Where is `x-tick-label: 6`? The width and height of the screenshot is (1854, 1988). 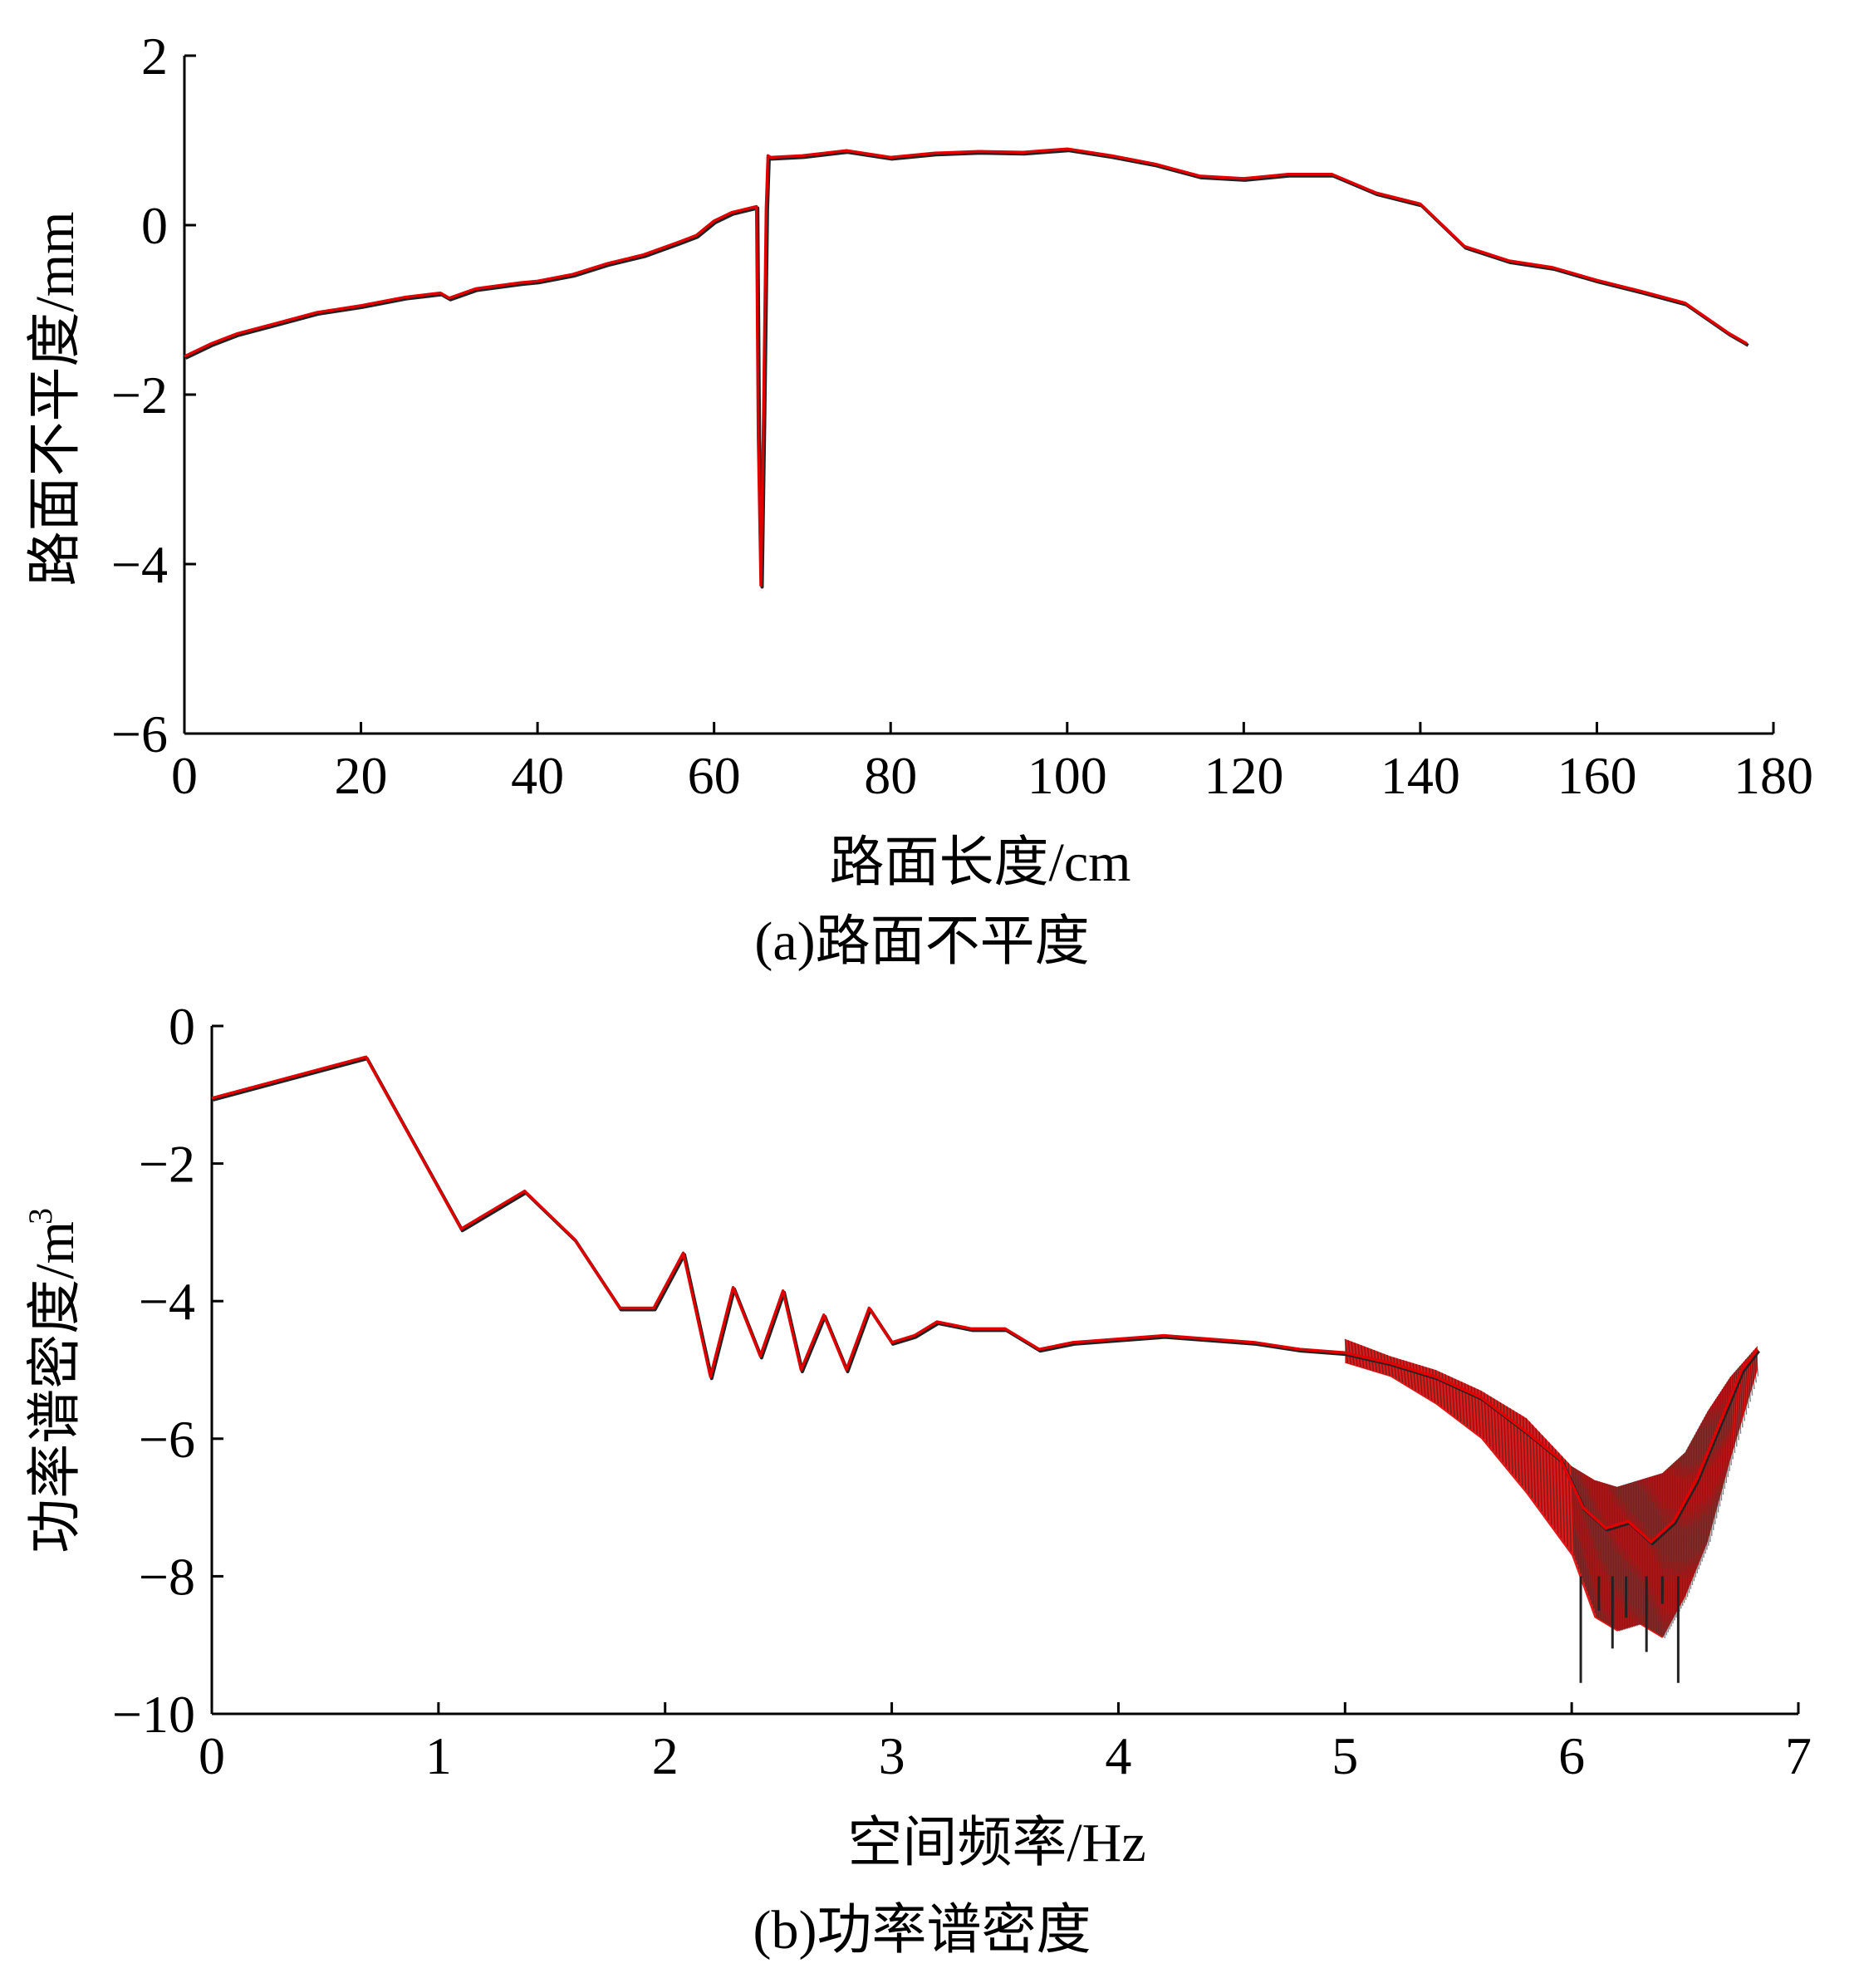
x-tick-label: 6 is located at coordinates (1571, 1756).